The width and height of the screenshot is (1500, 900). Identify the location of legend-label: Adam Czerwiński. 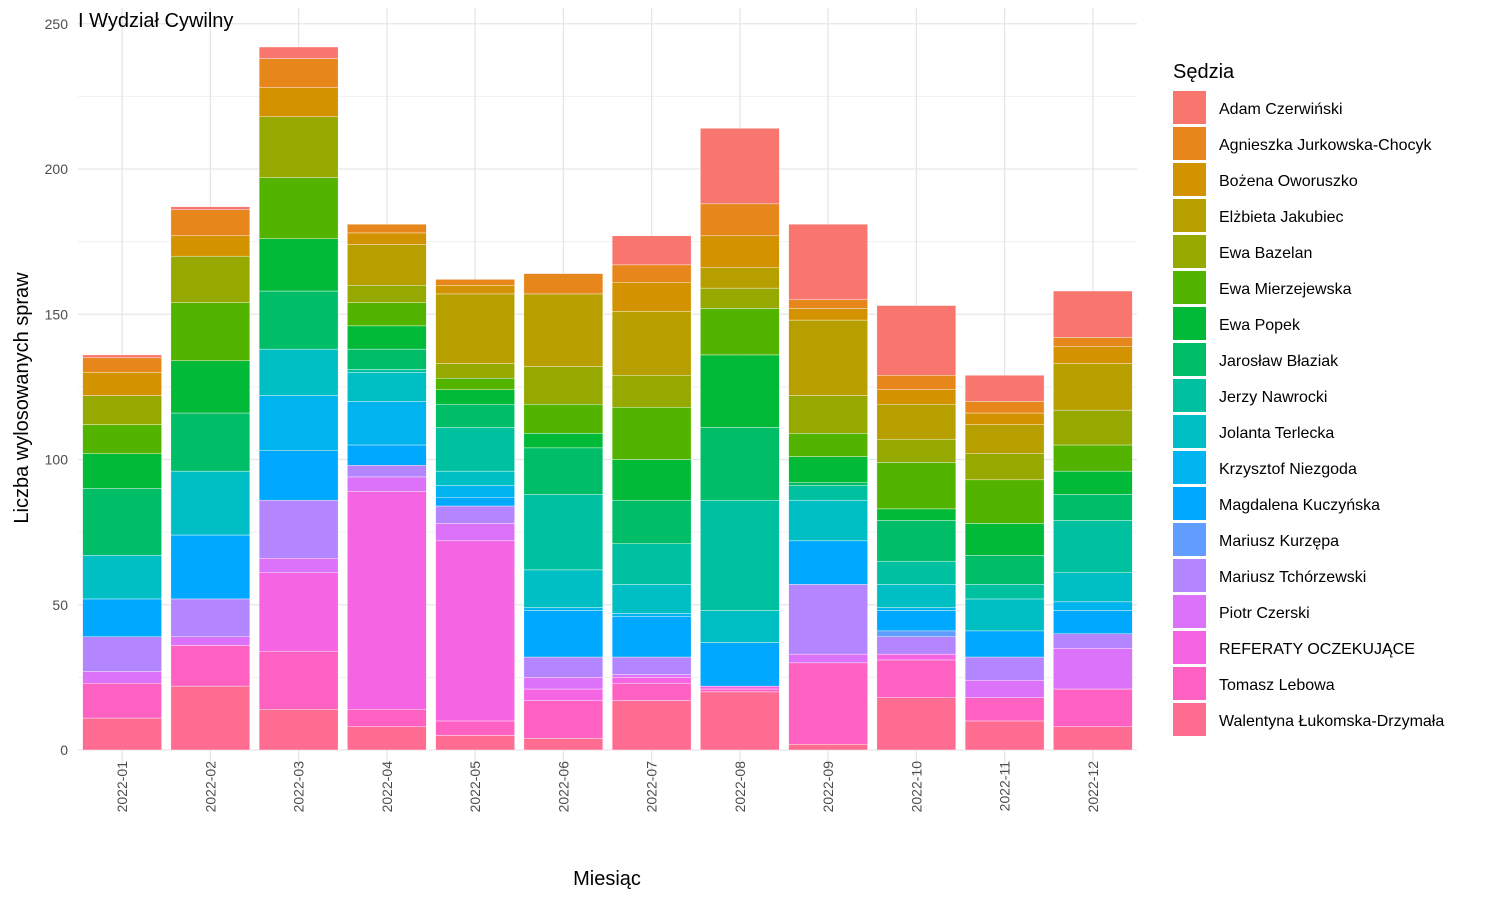
(1281, 109).